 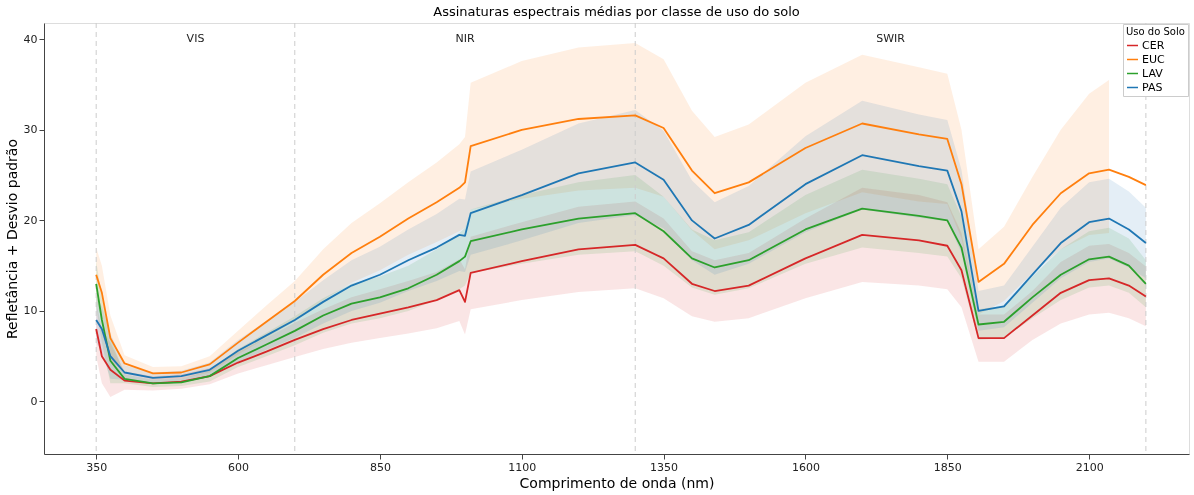 What do you see at coordinates (616, 11) in the screenshot?
I see `chart-title: Assinaturas espectrais médias por classe de uso do solo` at bounding box center [616, 11].